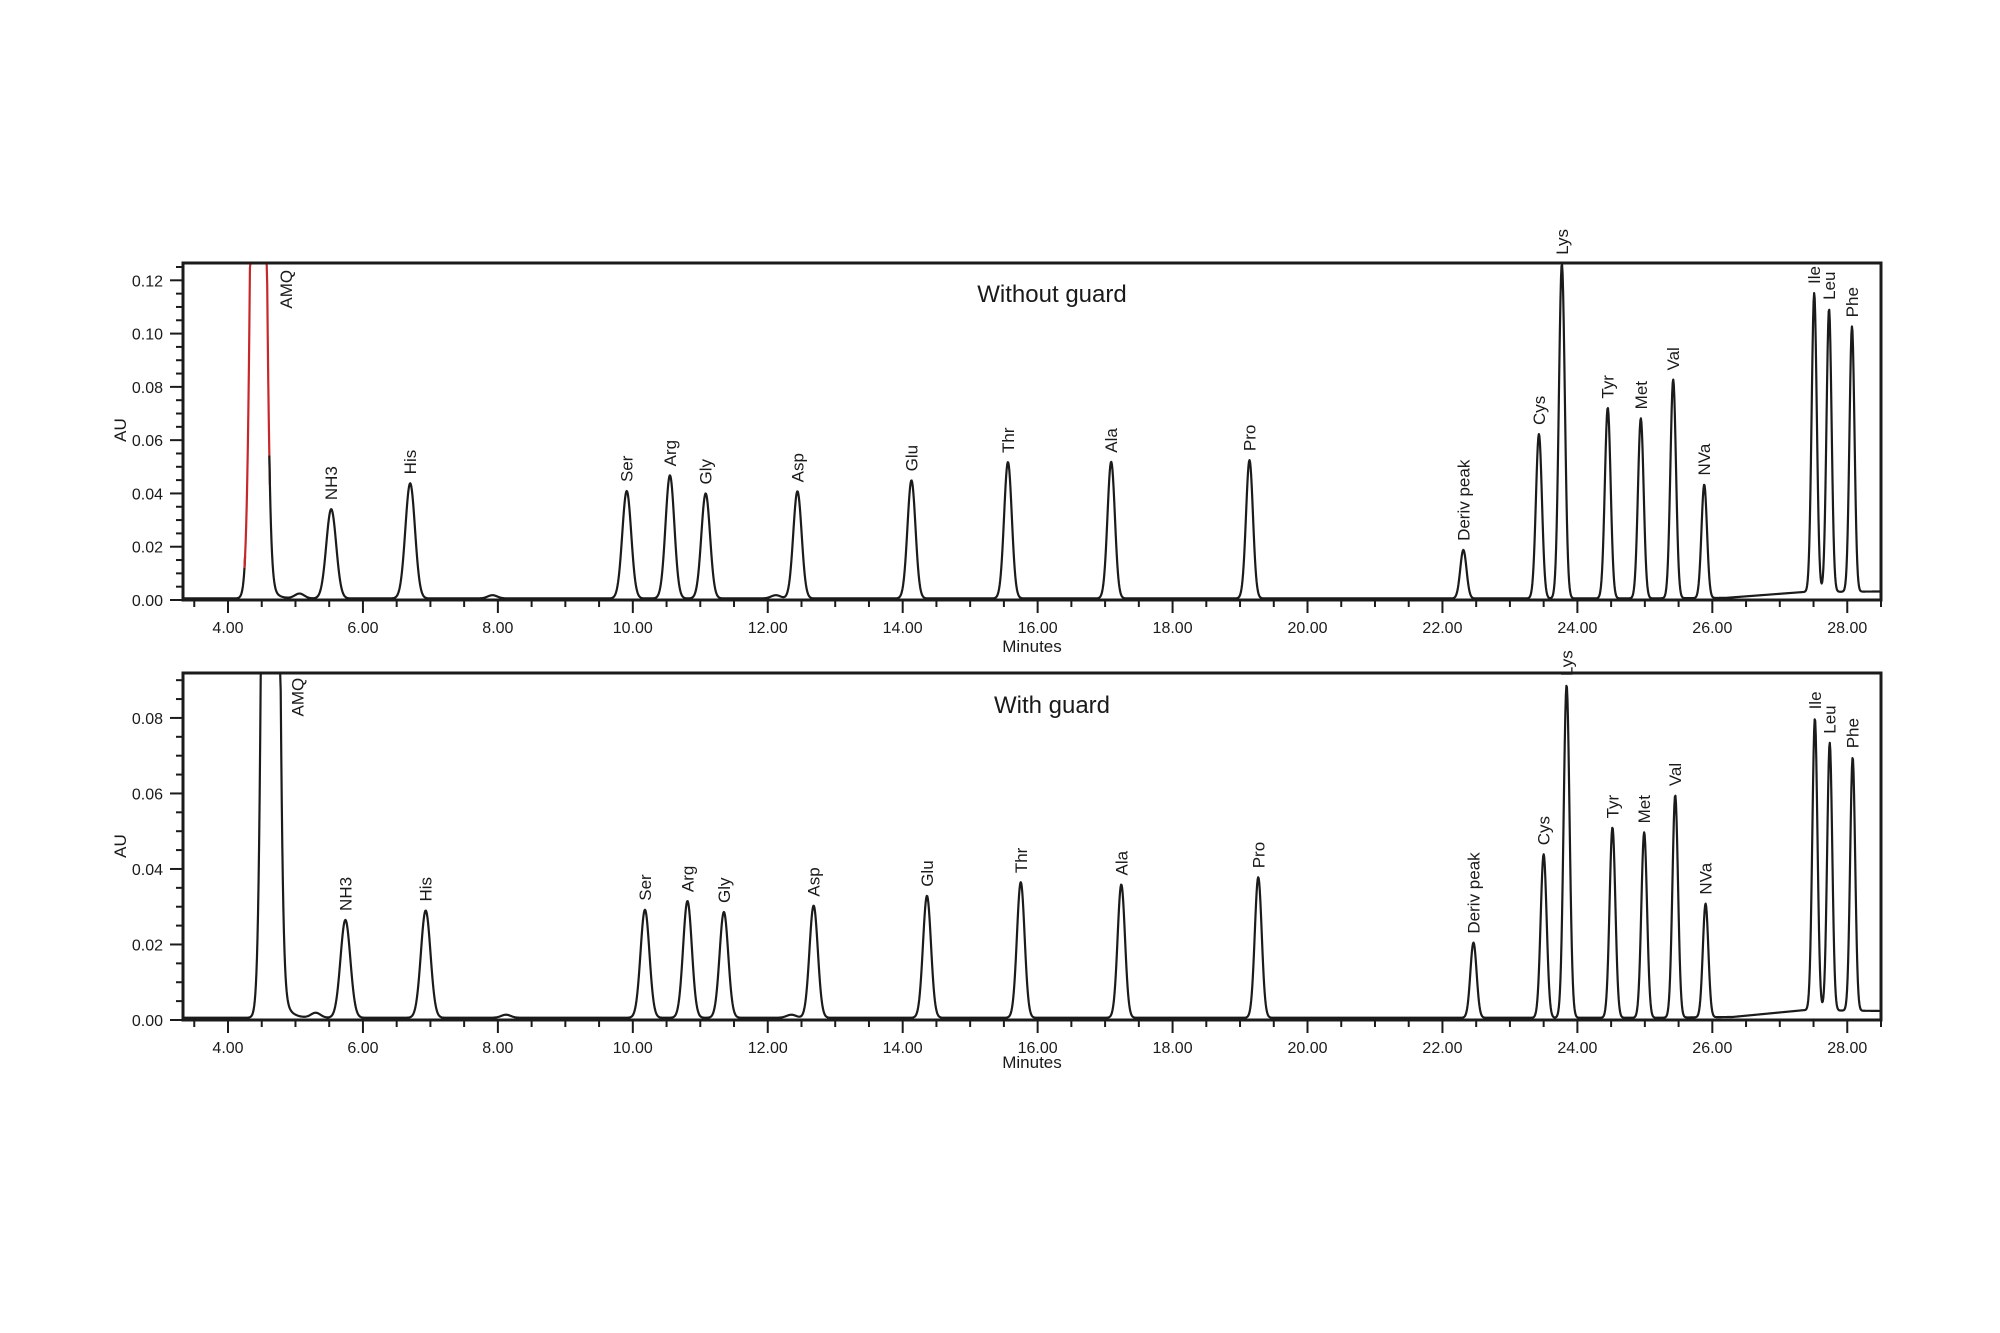 This screenshot has width=2000, height=1333. What do you see at coordinates (147, 281) in the screenshot?
I see `y-tick-label: 0.12` at bounding box center [147, 281].